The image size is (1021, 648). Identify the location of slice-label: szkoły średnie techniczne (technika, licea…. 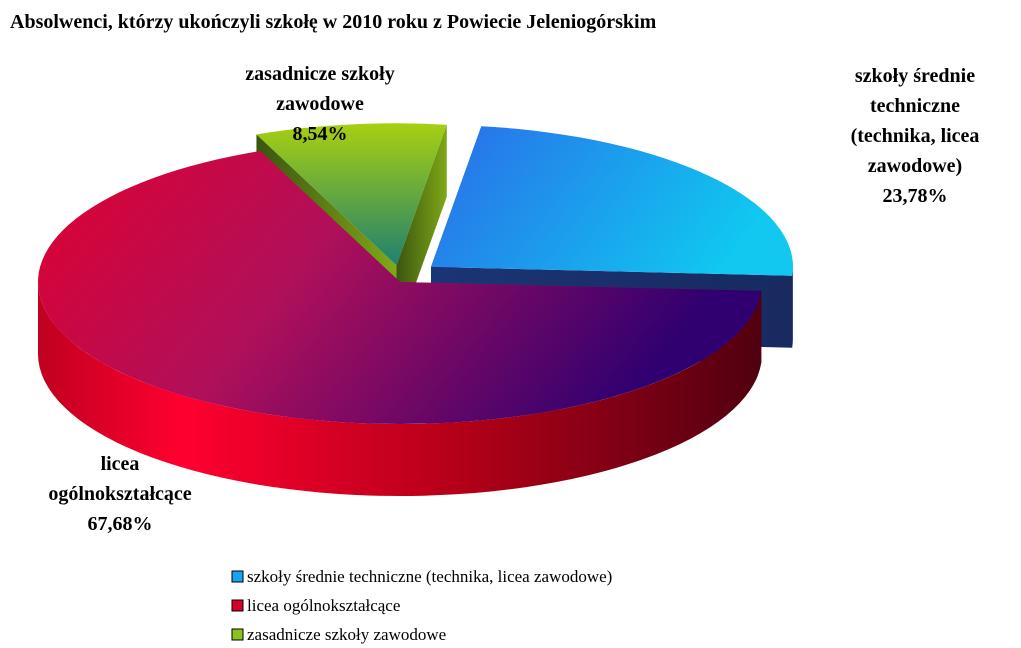
(915, 121).